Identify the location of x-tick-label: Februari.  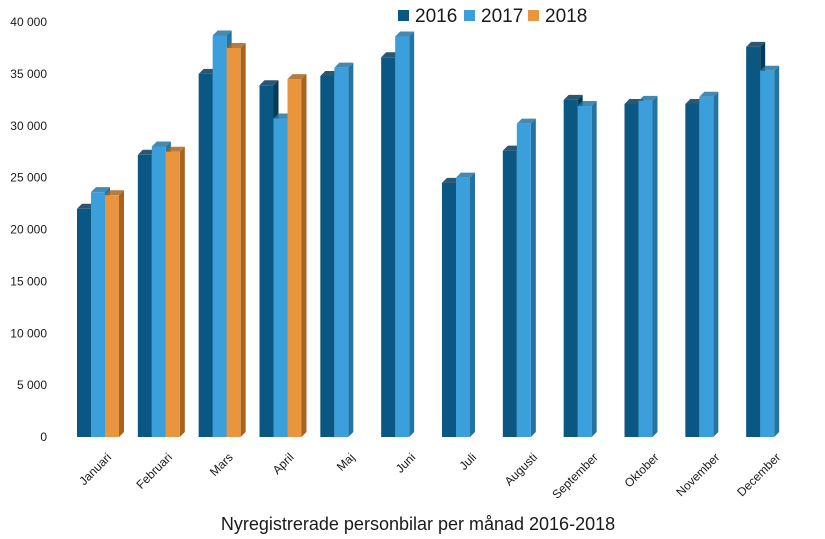
(153, 470).